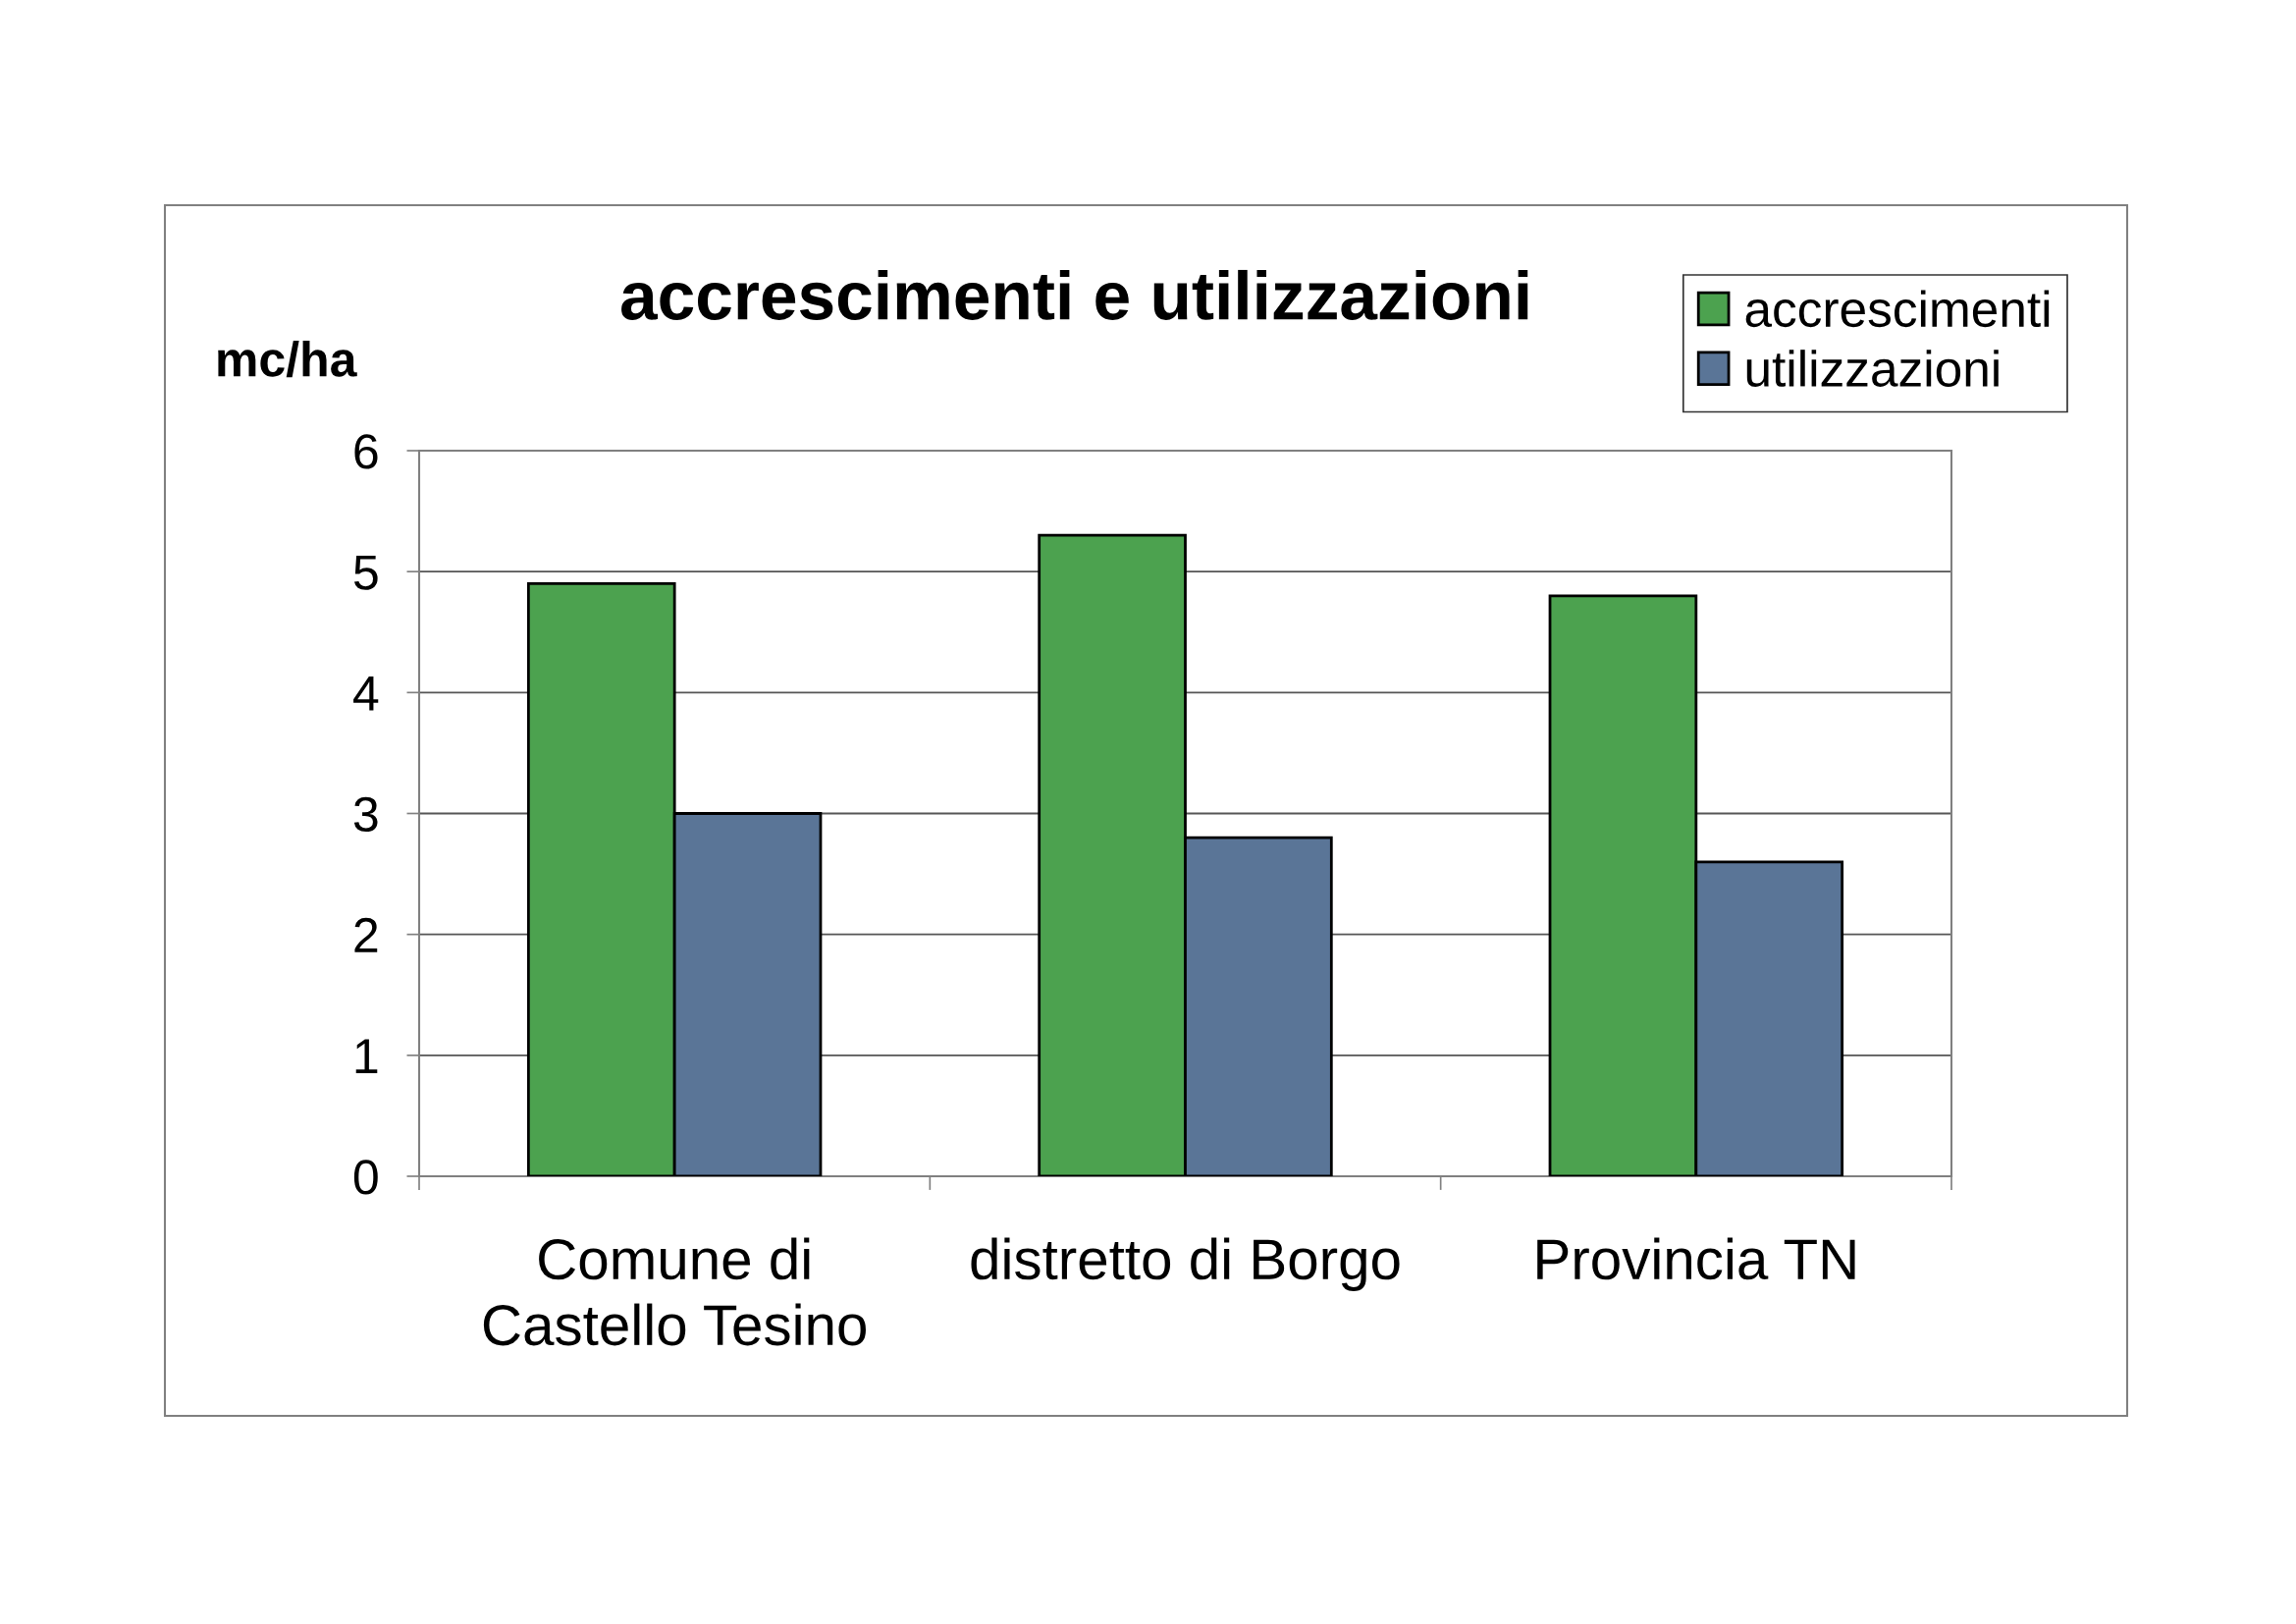 Image resolution: width=2296 pixels, height=1624 pixels. What do you see at coordinates (1873, 368) in the screenshot?
I see `legend-label: utilizzazioni` at bounding box center [1873, 368].